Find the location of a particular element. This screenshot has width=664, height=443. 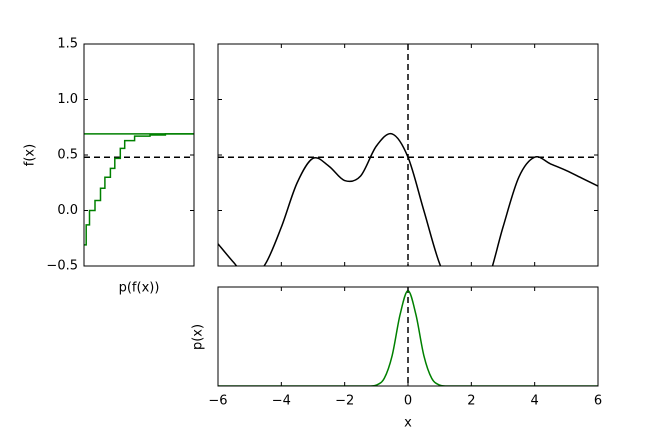

x-axis-label: x is located at coordinates (408, 423).